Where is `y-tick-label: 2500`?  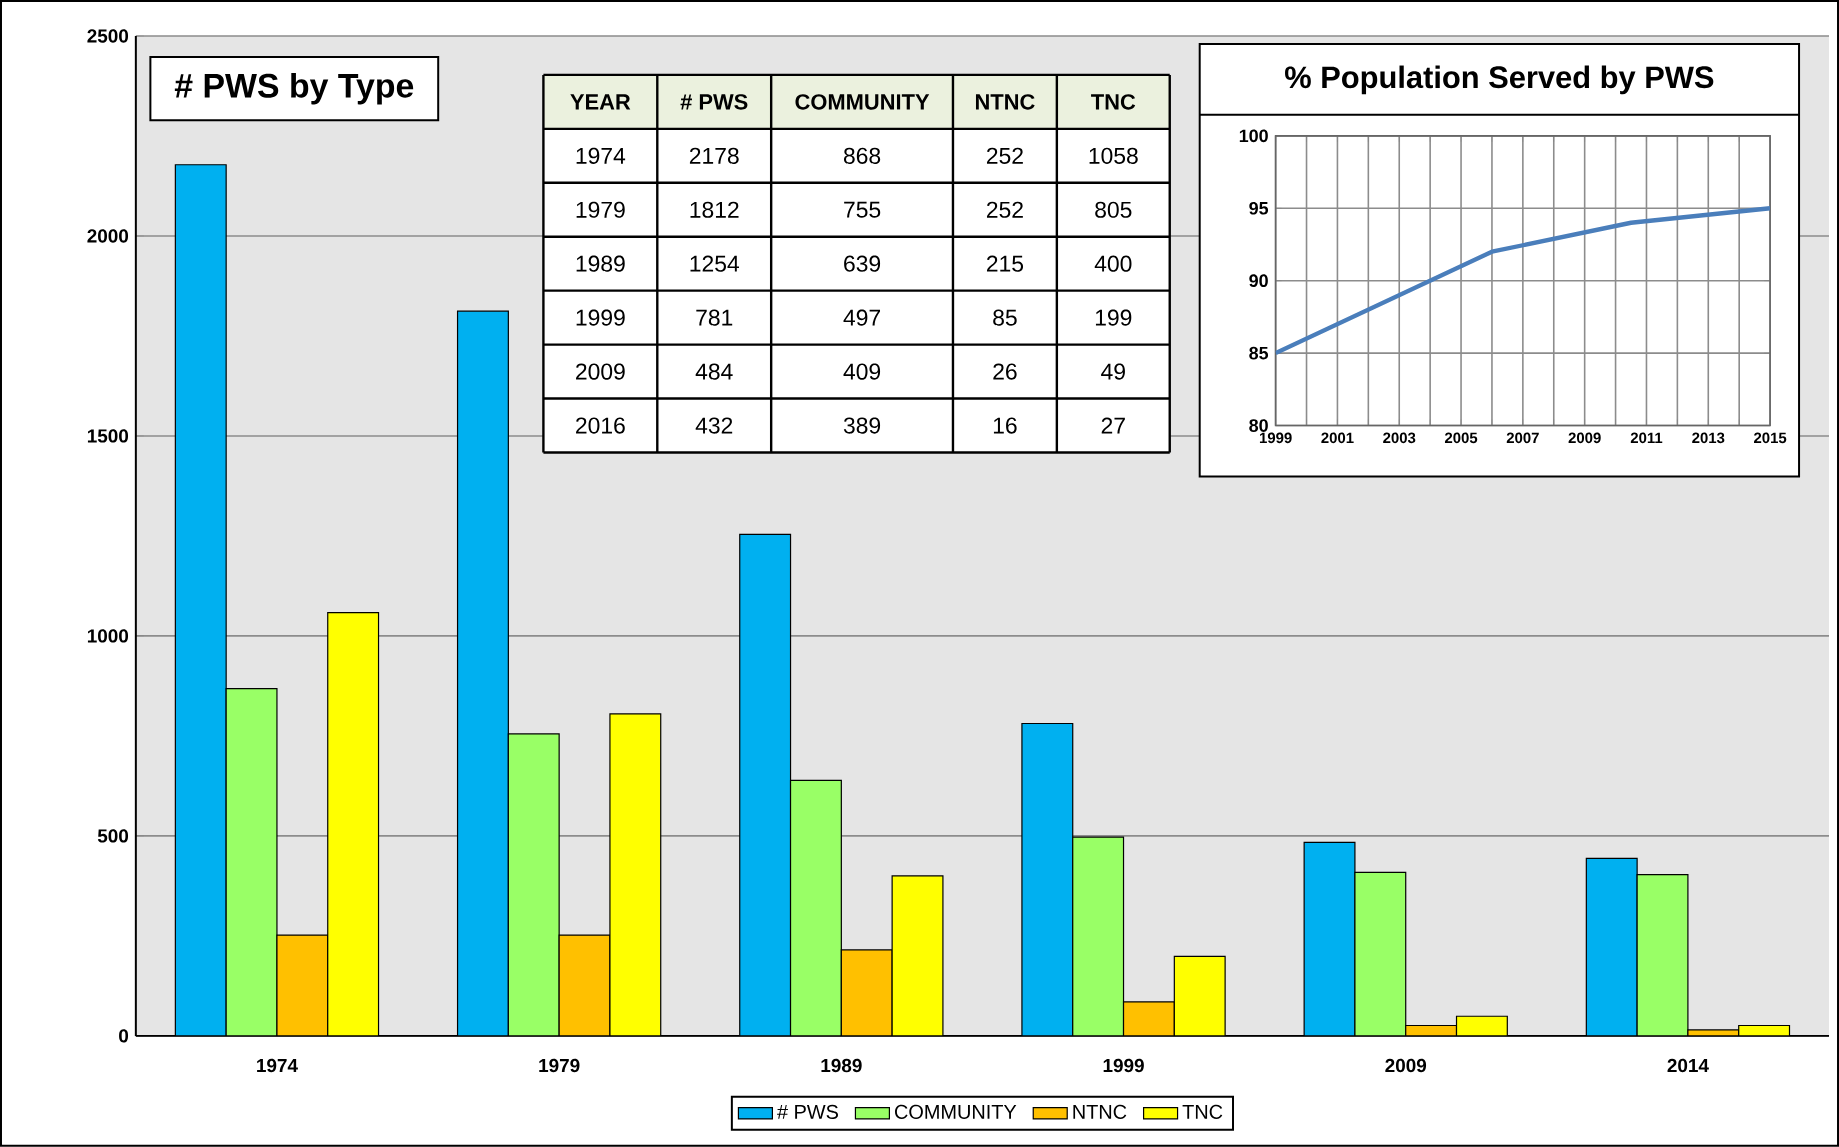
y-tick-label: 2500 is located at coordinates (108, 36).